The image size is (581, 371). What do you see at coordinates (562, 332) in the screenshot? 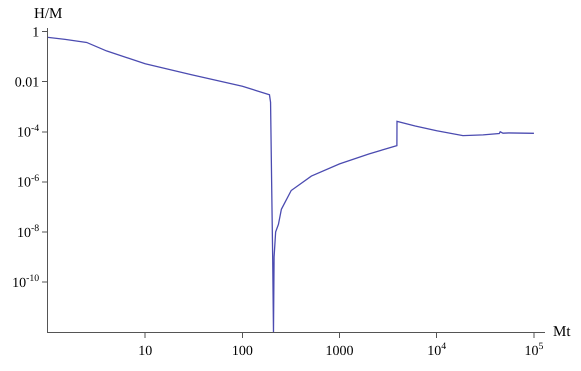
I see `x-axis-title: Mt` at bounding box center [562, 332].